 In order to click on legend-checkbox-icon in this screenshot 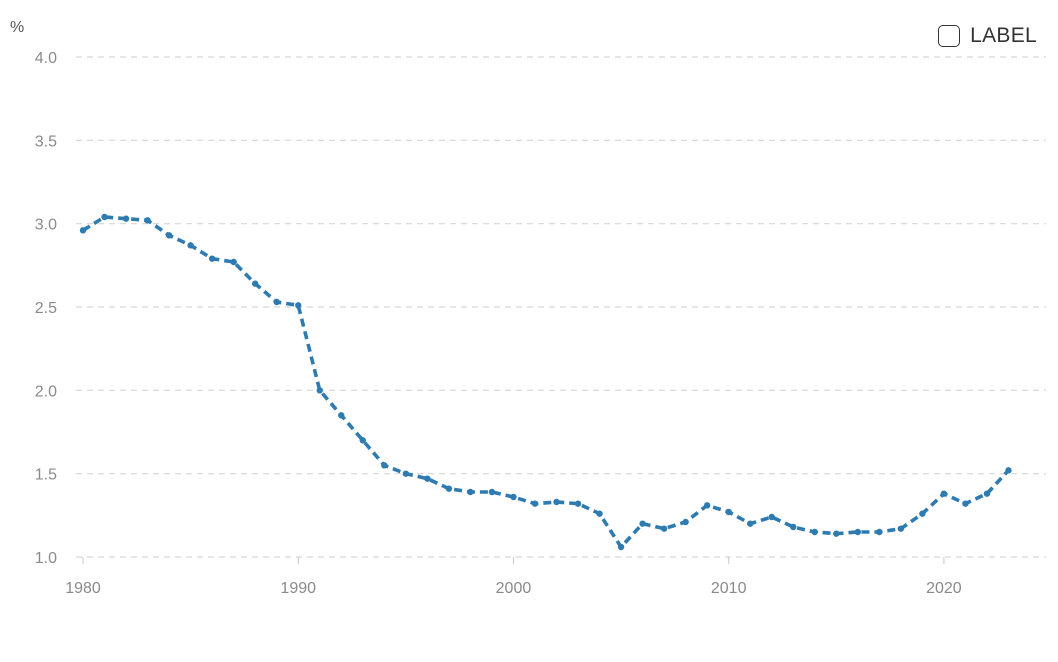, I will do `click(949, 36)`.